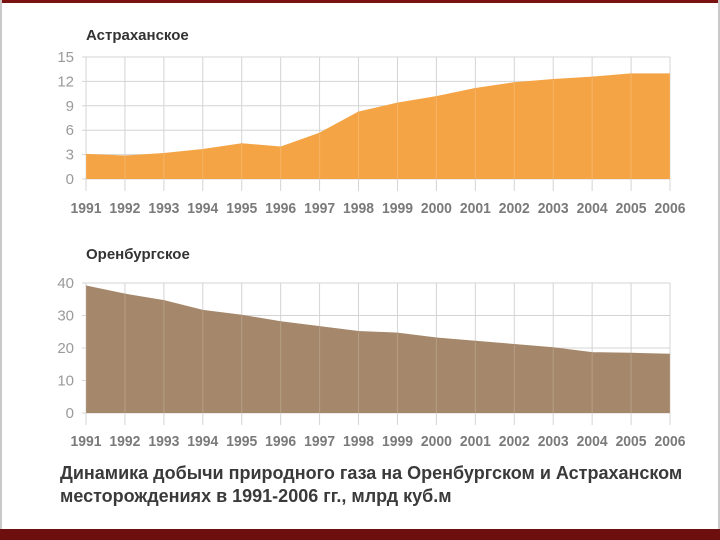 This screenshot has height=540, width=720. I want to click on orenburg-x-tick-label: 2001, so click(475, 441).